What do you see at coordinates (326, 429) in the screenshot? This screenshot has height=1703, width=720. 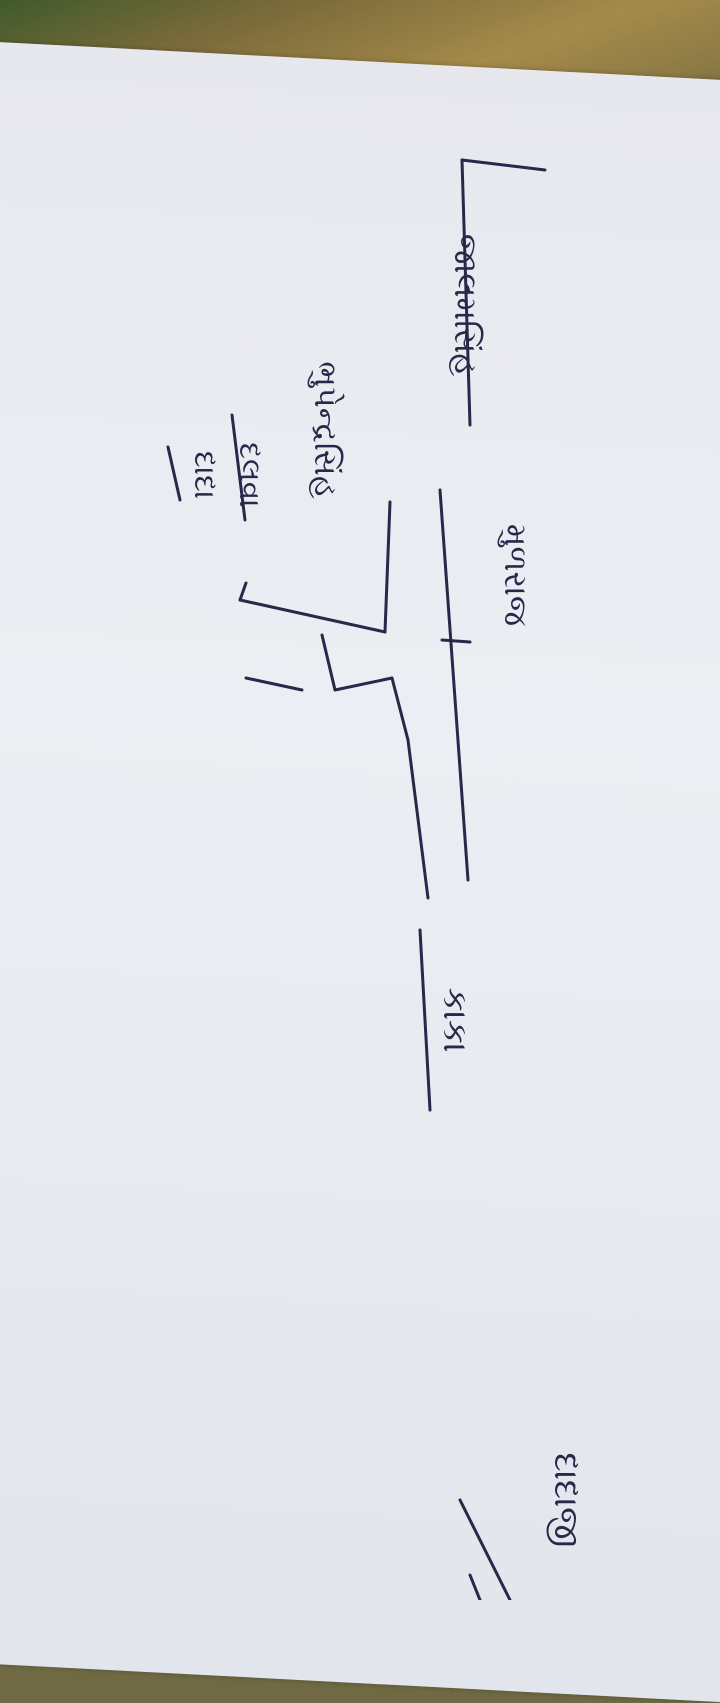 I see `label-branch-c: ભુપેન્દ્રસિંહ` at bounding box center [326, 429].